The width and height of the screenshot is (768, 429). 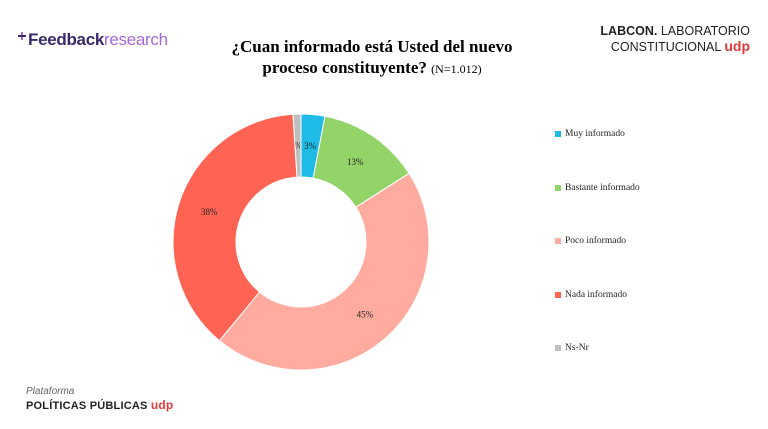 What do you see at coordinates (577, 348) in the screenshot?
I see `legend-label: Ns-Nr` at bounding box center [577, 348].